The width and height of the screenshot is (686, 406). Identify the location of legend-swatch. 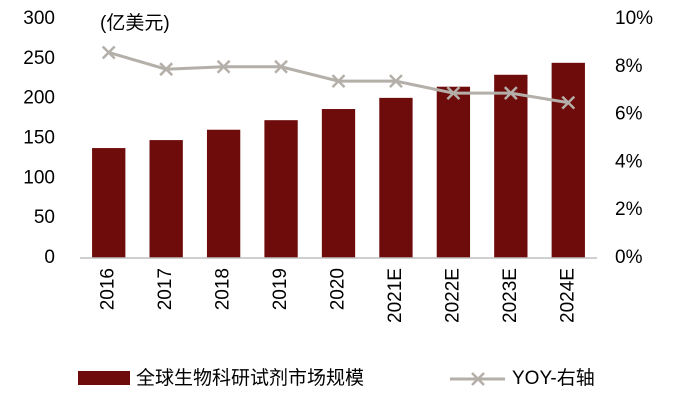
(104, 378).